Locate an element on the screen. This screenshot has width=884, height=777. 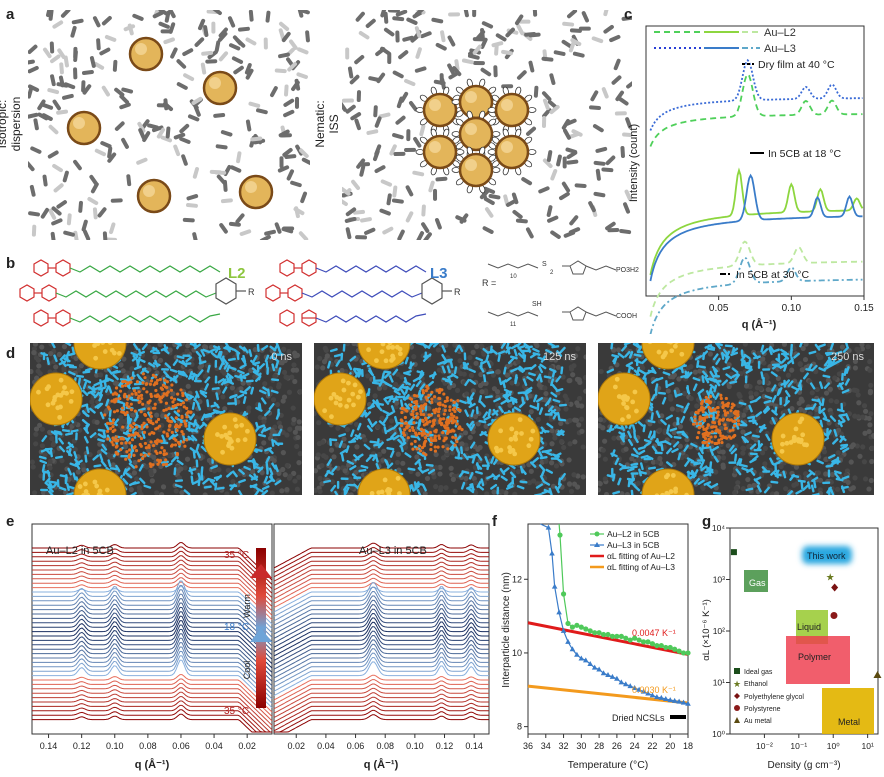
panel-a-label: a is located at coordinates (10, 14).